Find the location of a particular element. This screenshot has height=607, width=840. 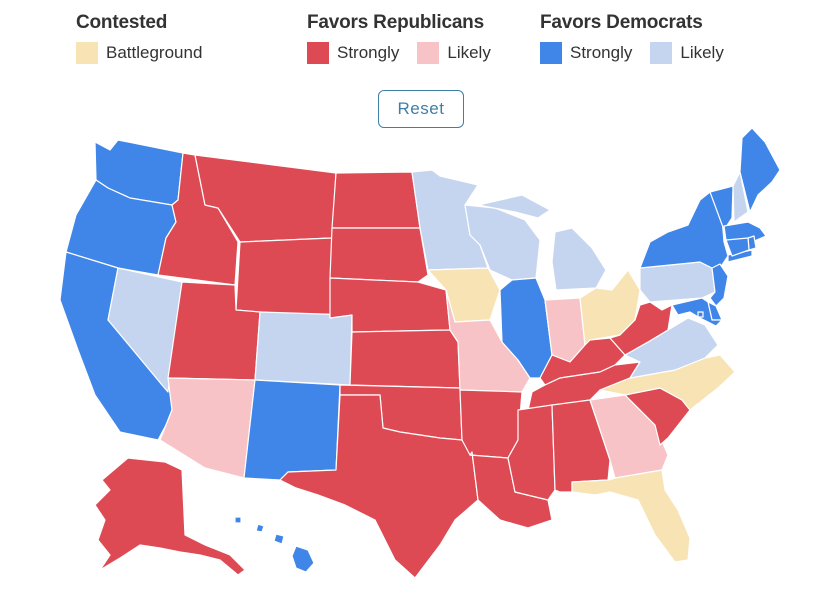

state-ct is located at coordinates (737, 247).